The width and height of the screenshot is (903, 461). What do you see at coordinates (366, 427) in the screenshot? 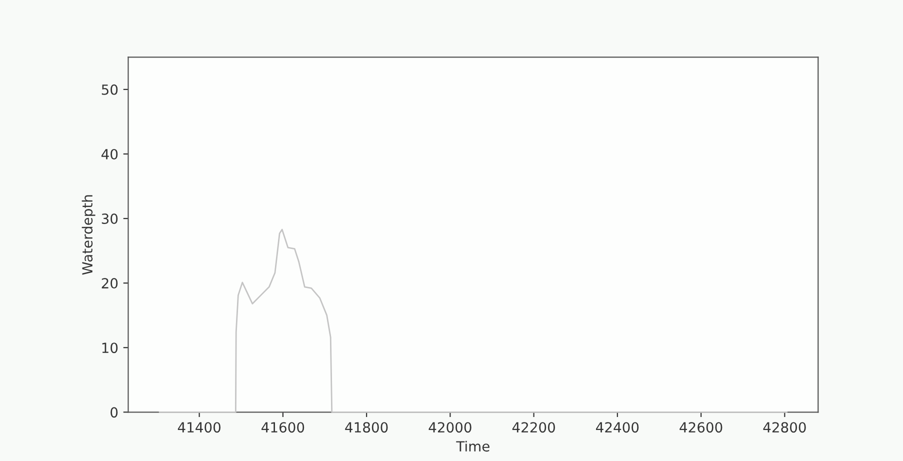
I see `x-tick-label: 41800` at bounding box center [366, 427].